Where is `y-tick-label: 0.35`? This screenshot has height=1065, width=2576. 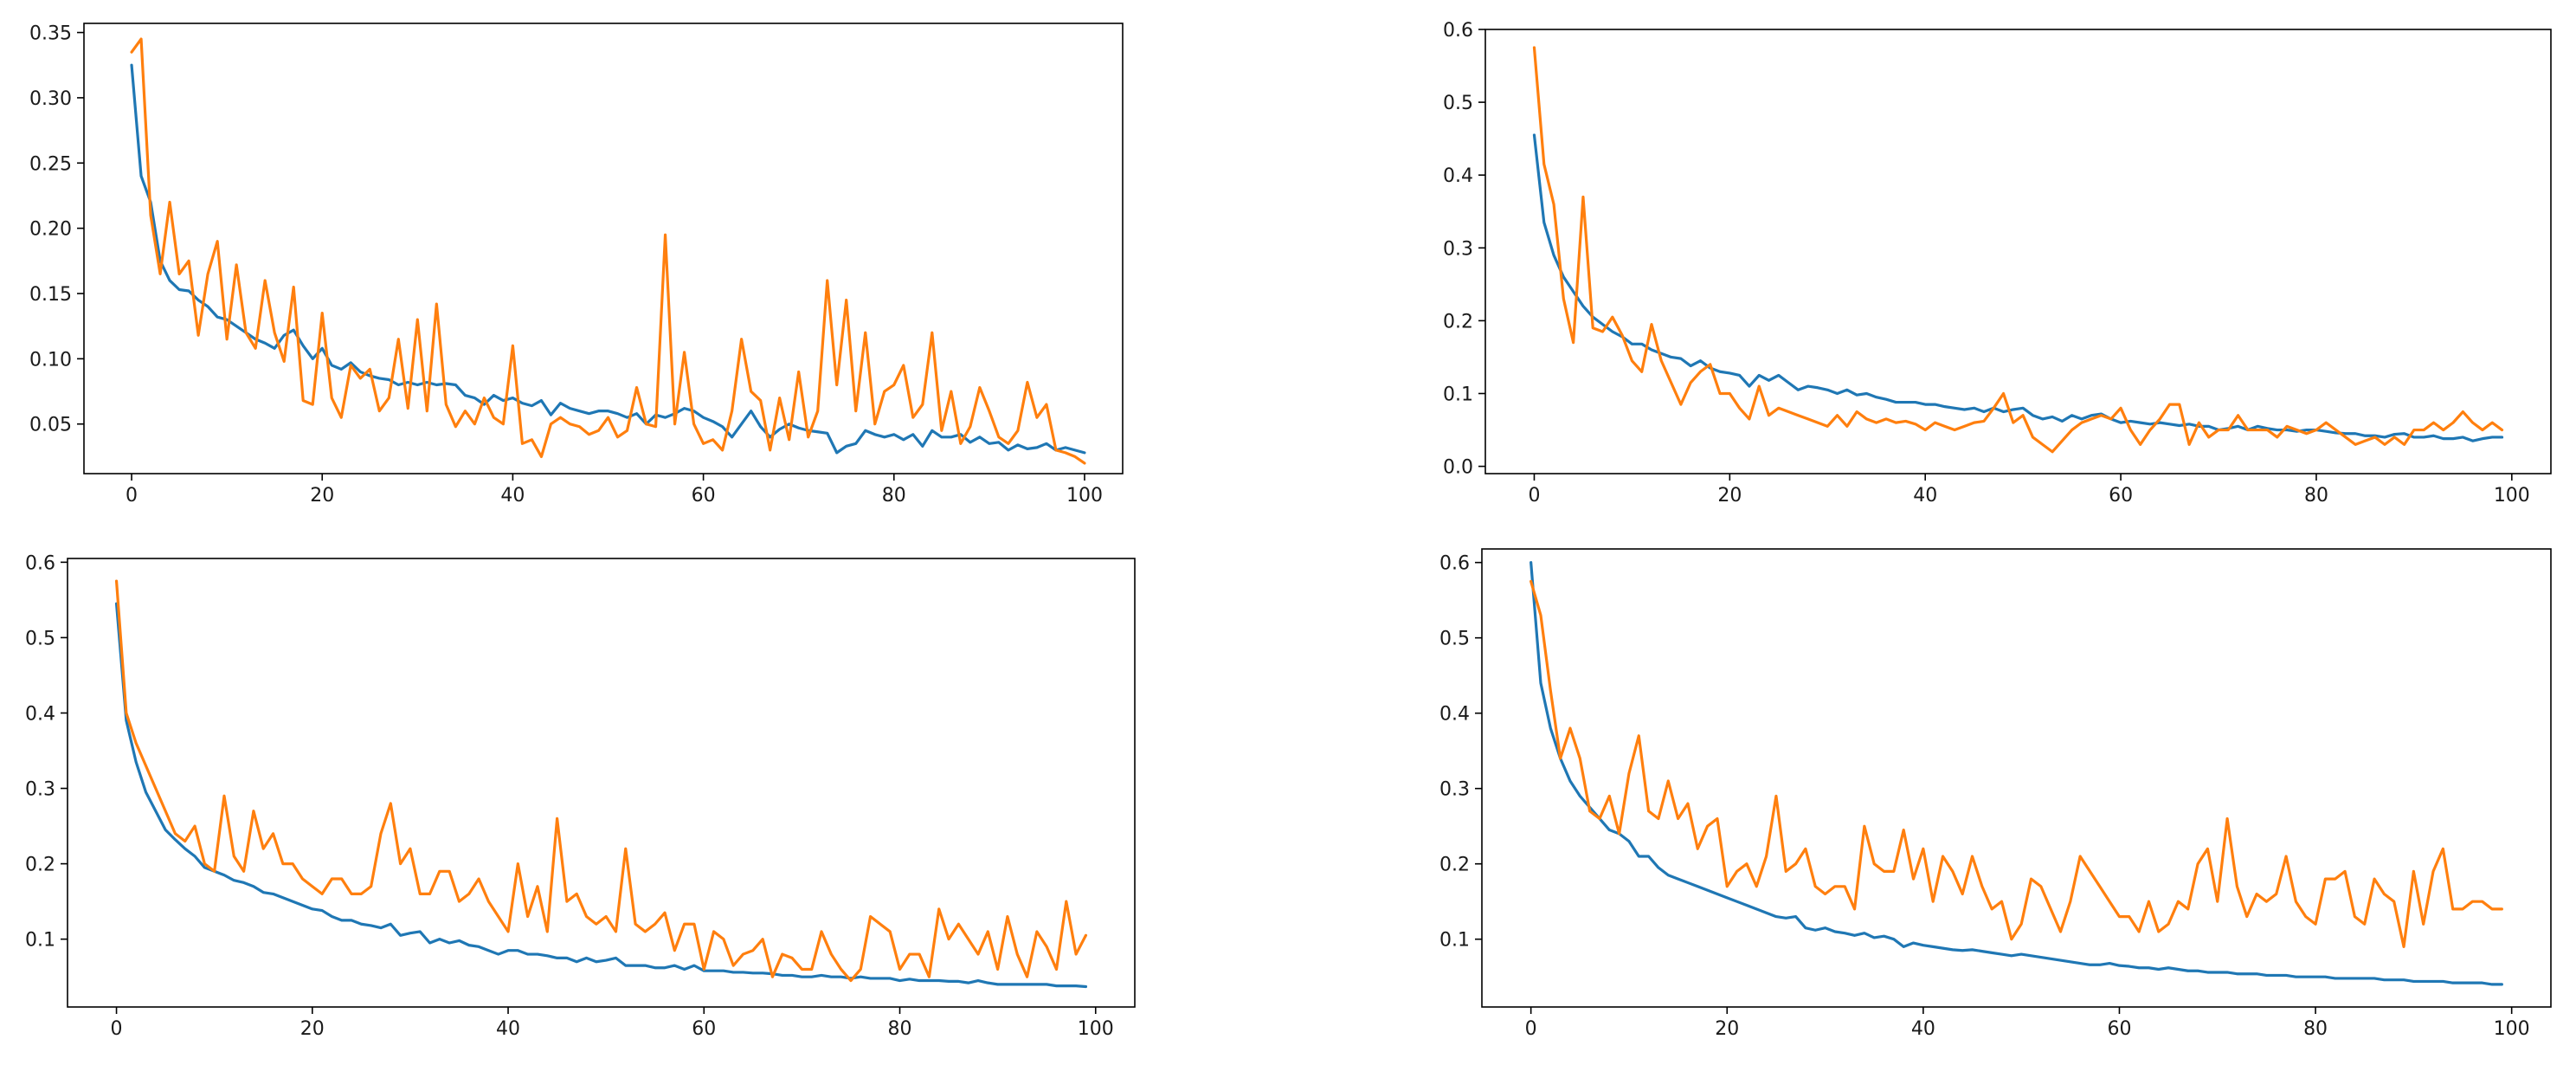
y-tick-label: 0.35 is located at coordinates (50, 34).